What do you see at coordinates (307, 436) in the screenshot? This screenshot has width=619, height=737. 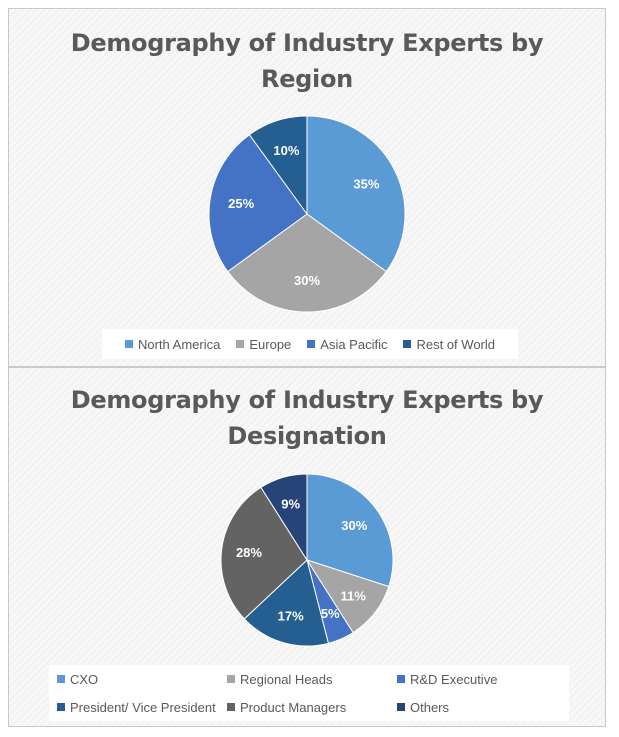 I see `chart-title-line-2: Designation` at bounding box center [307, 436].